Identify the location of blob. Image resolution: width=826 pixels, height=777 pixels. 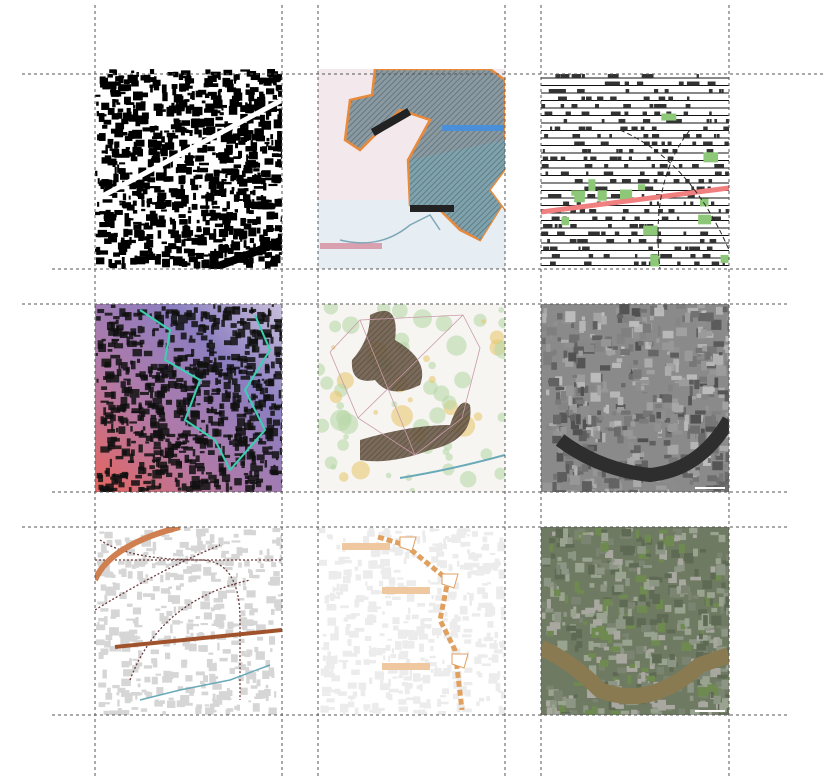
(415, 432).